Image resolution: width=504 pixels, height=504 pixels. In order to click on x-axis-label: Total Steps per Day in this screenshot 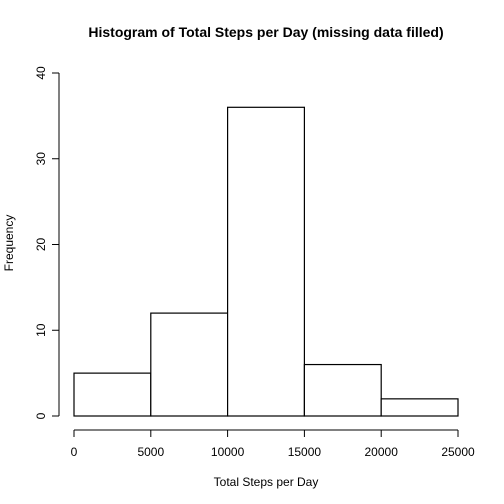, I will do `click(266, 482)`.